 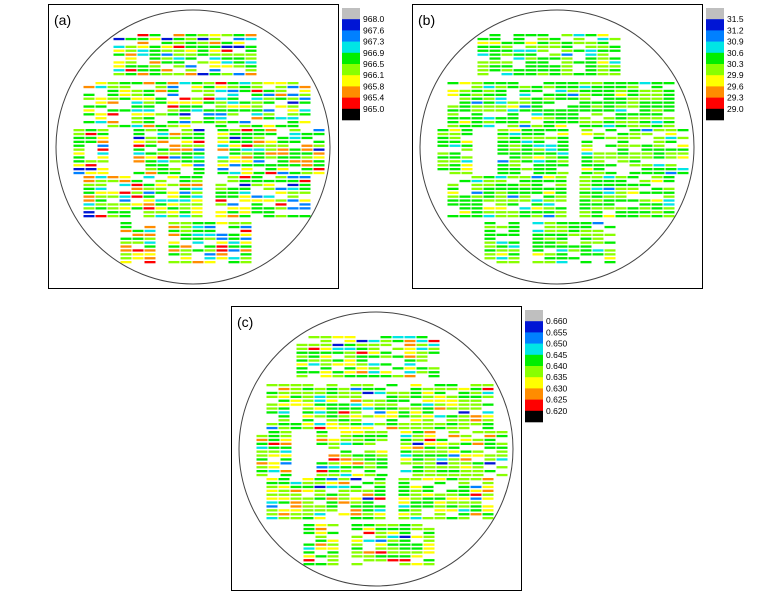 What do you see at coordinates (374, 86) in the screenshot?
I see `colorbar-tick-label: 965.8` at bounding box center [374, 86].